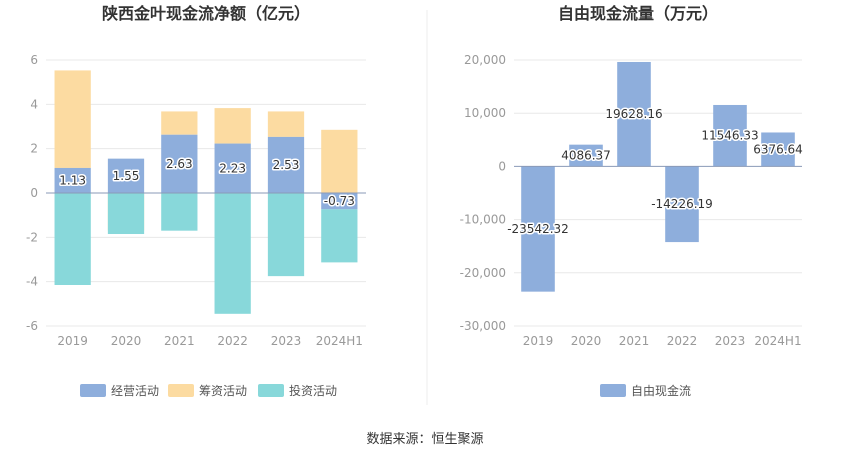 Image resolution: width=850 pixels, height=459 pixels. What do you see at coordinates (730, 341) in the screenshot?
I see `right-x-tick-label: 2023` at bounding box center [730, 341].